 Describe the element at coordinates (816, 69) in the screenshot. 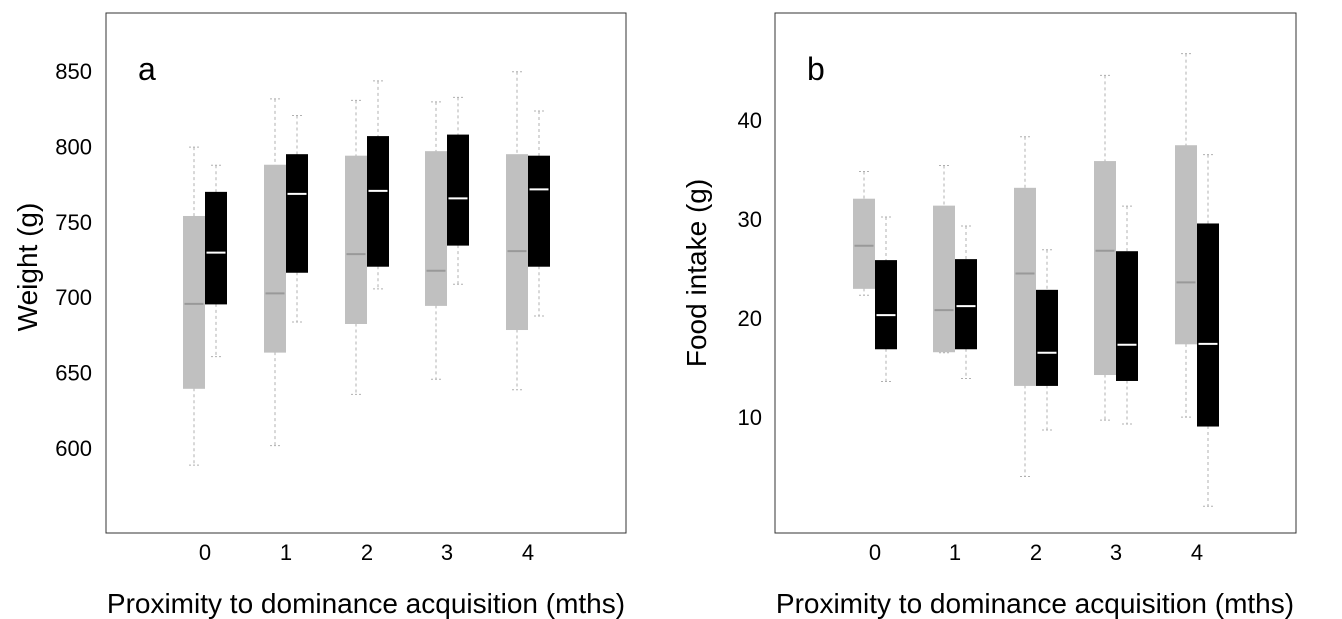

I see `panel-letter: b` at that location.